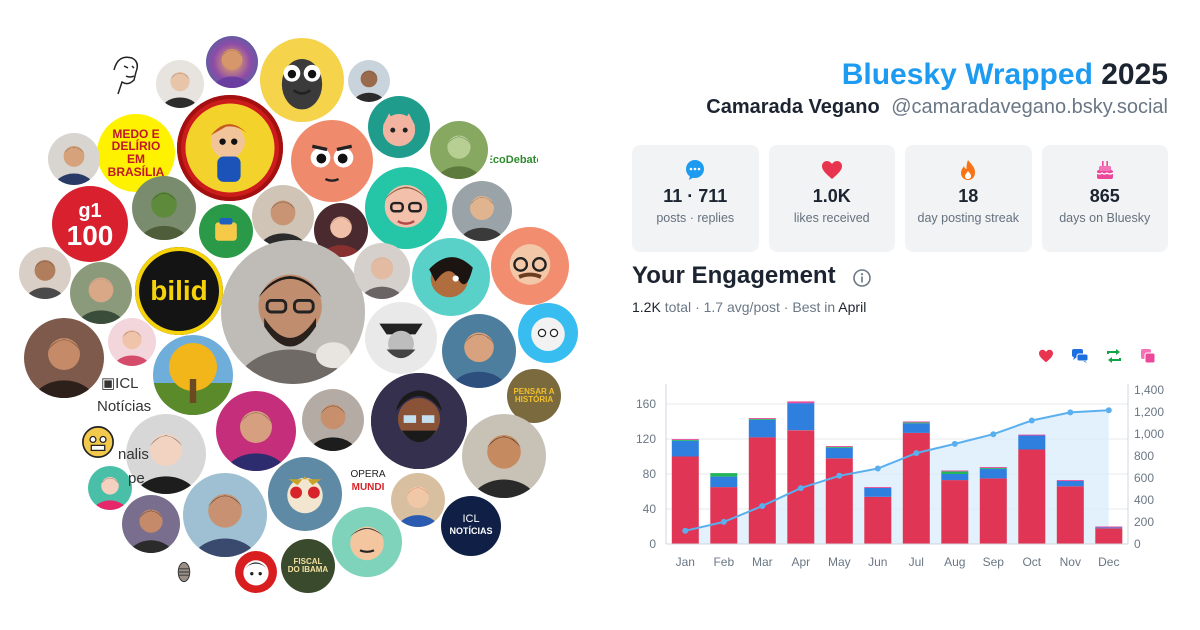  What do you see at coordinates (136, 478) in the screenshot?
I see `broken-image-text: pe` at bounding box center [136, 478].